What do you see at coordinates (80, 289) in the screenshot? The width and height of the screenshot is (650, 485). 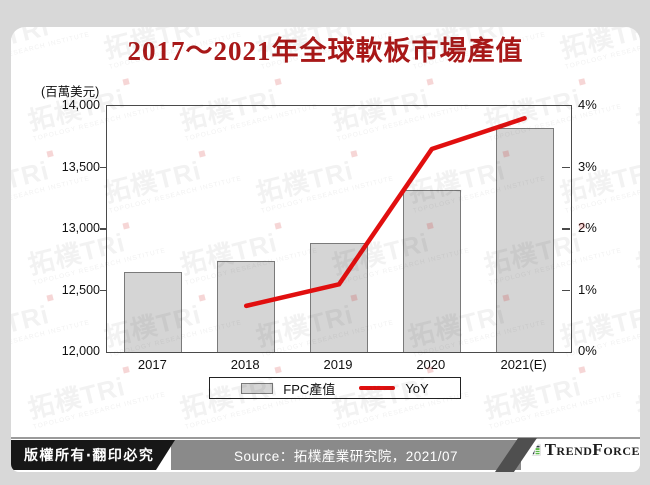 I see `left-axis-tick-label: 12,500` at bounding box center [80, 289].